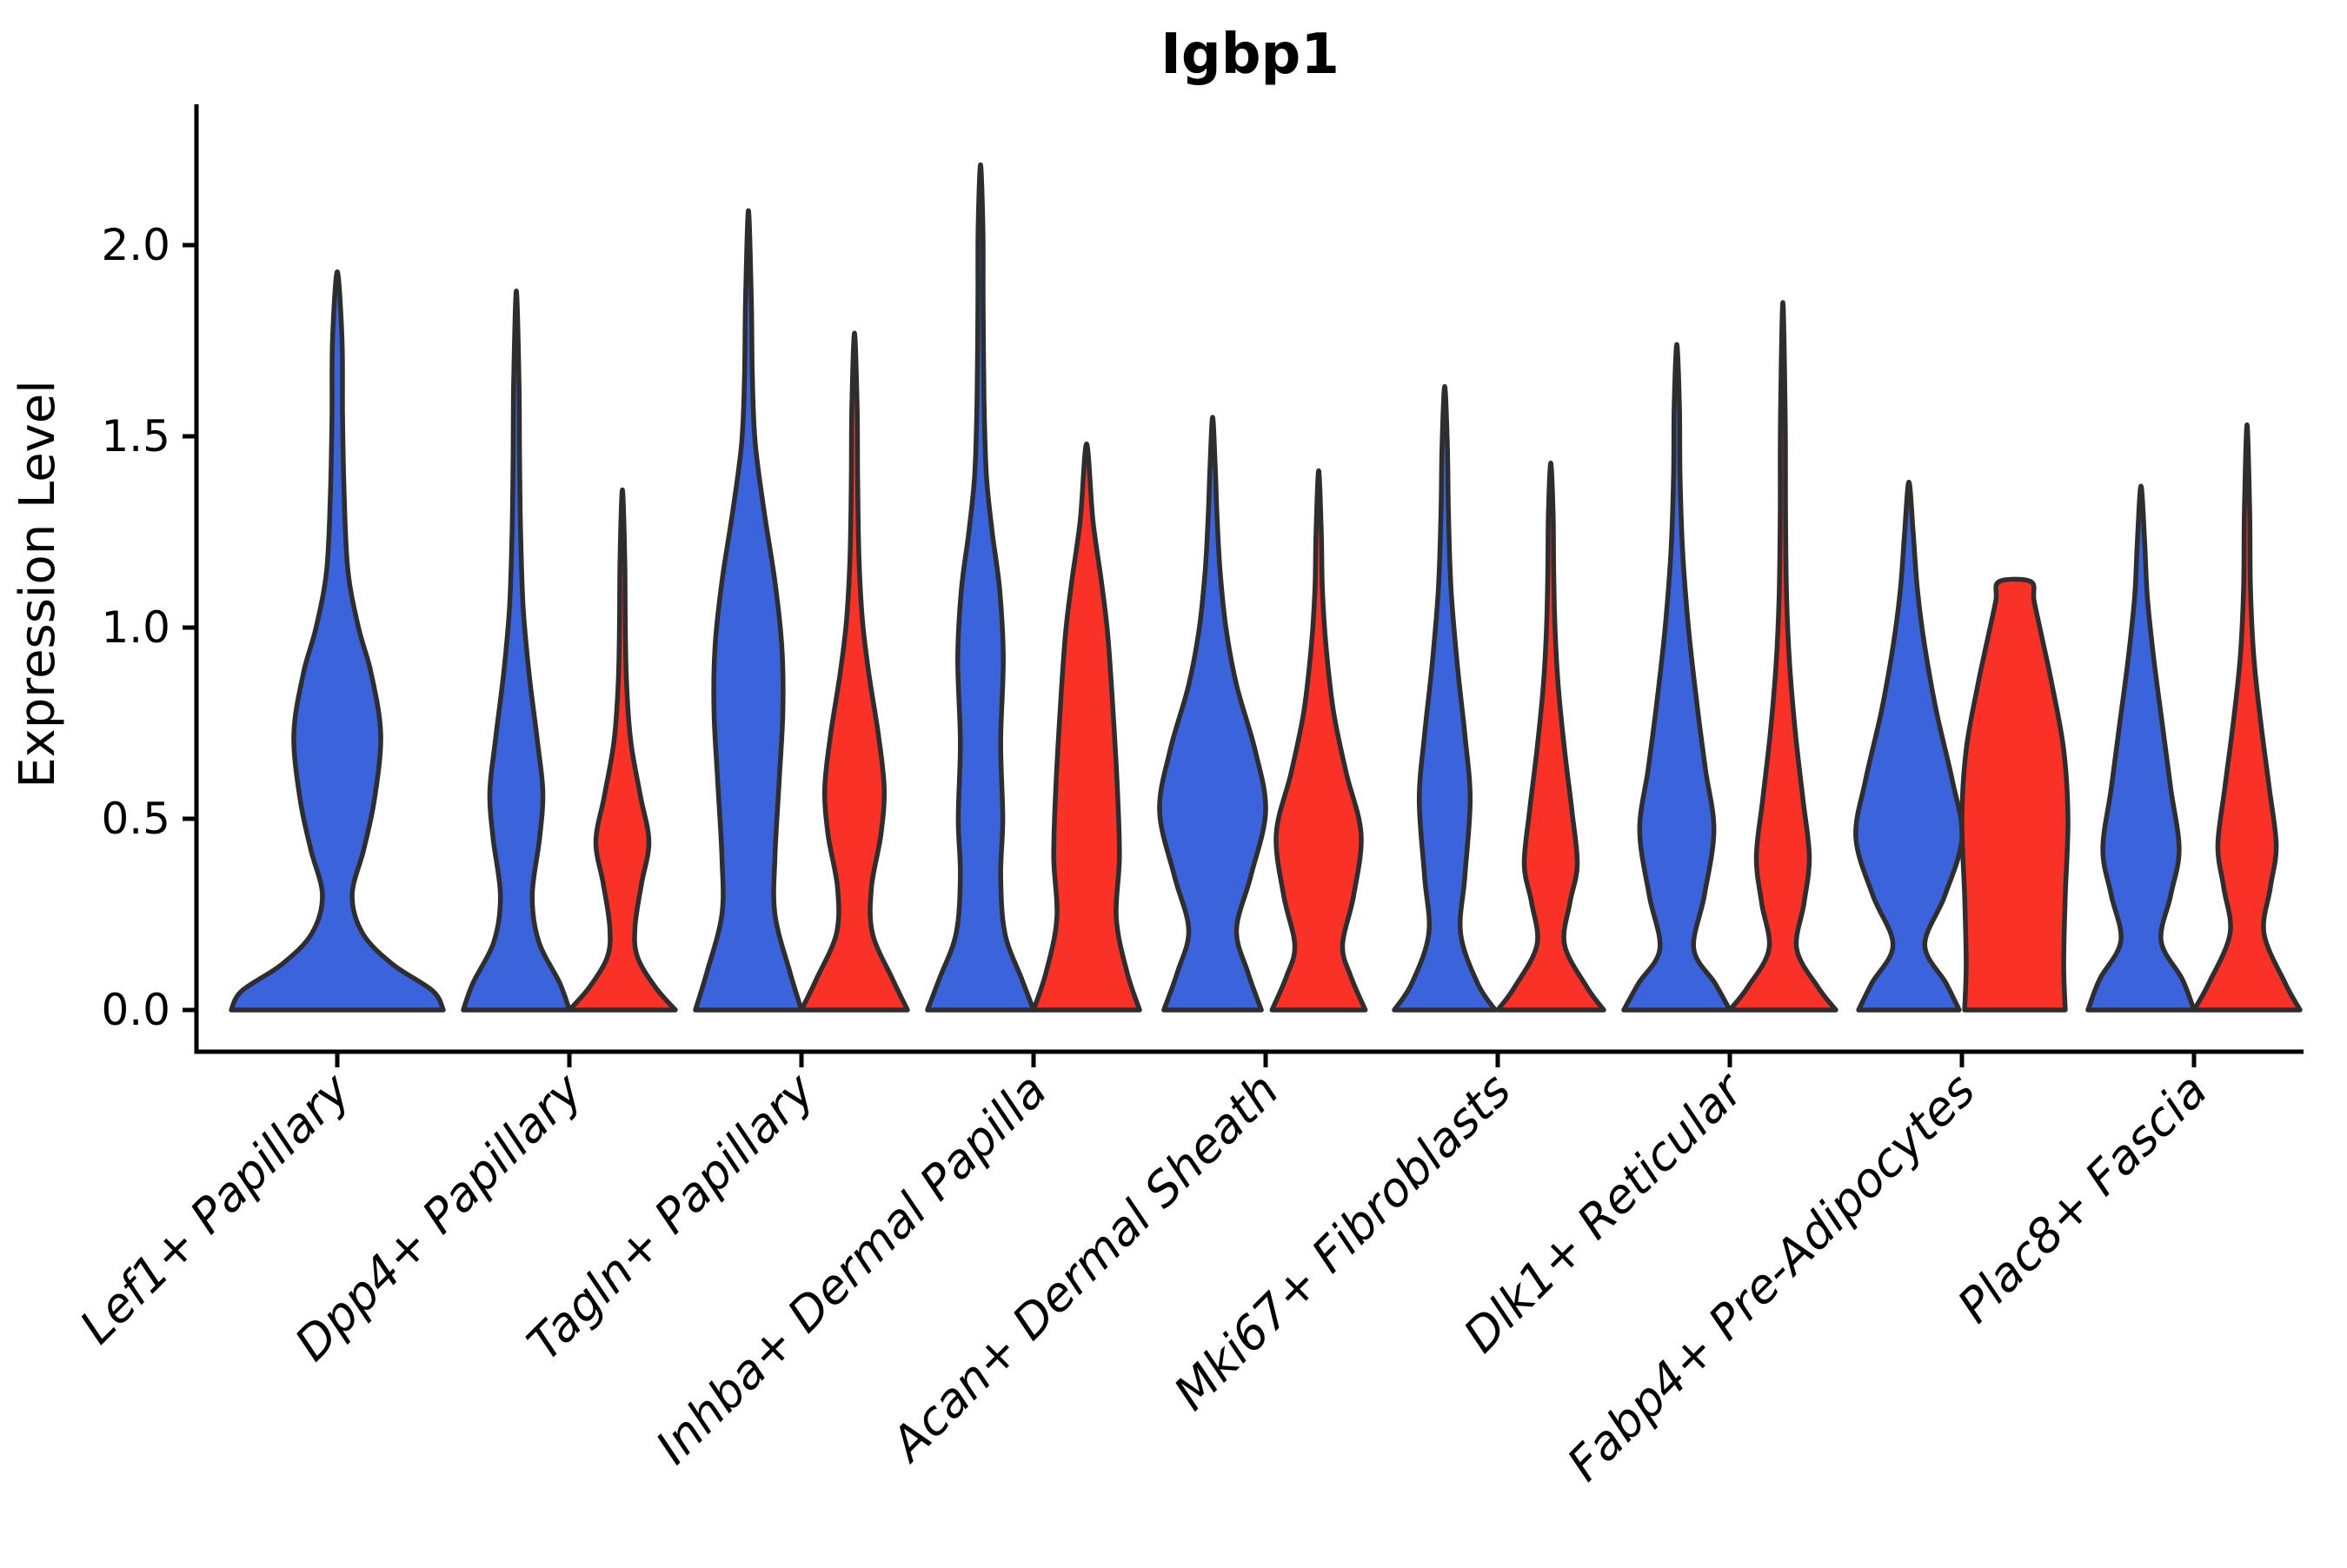 Image resolution: width=2347 pixels, height=1568 pixels. I want to click on y-tick-label: 1.5, so click(135, 436).